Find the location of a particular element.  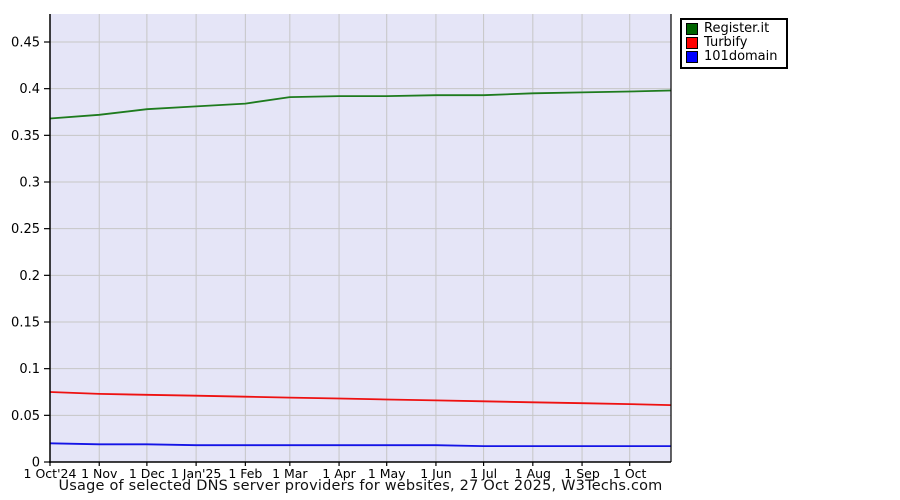

legend-item: Turbify is located at coordinates (732, 43).